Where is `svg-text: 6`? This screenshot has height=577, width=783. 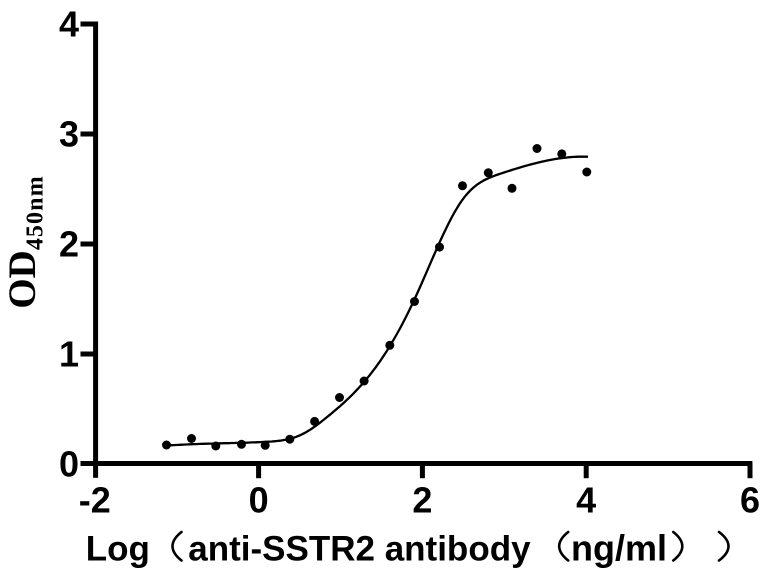 svg-text: 6 is located at coordinates (750, 500).